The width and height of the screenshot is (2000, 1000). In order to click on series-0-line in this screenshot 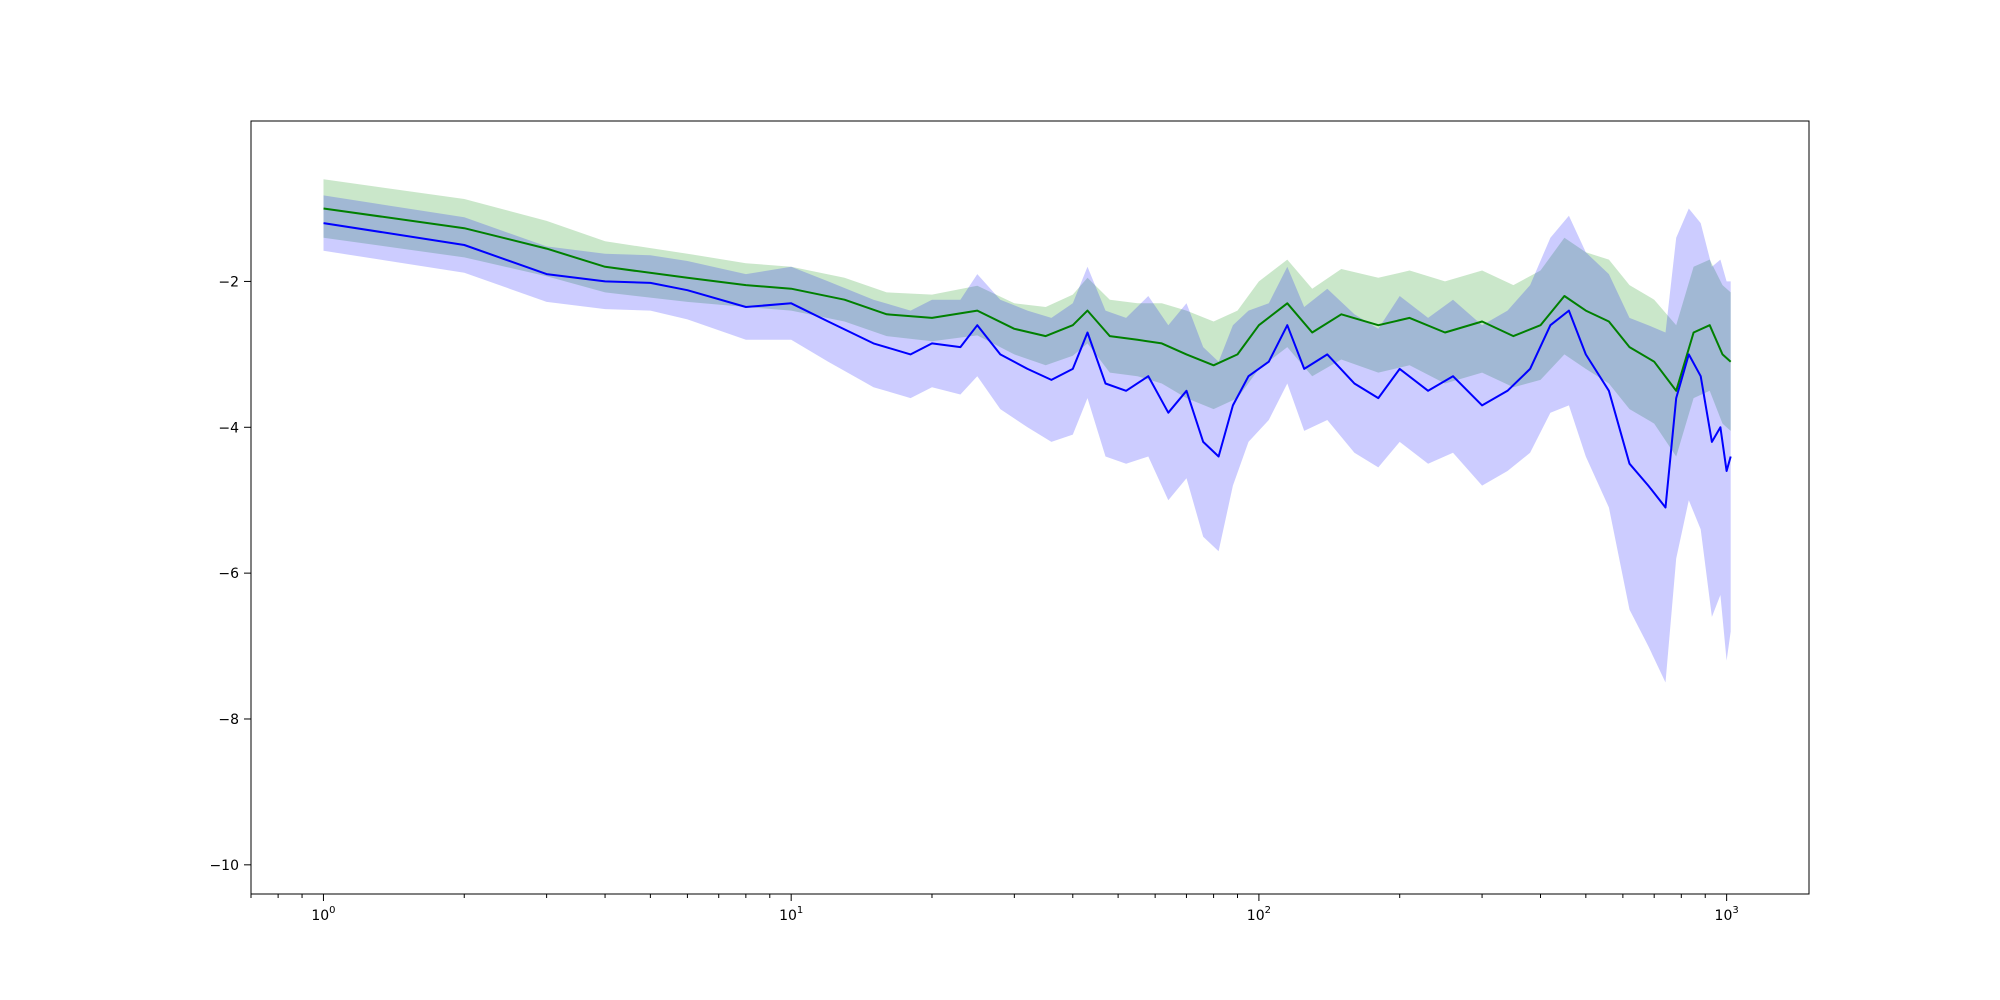, I will do `click(1027, 299)`.